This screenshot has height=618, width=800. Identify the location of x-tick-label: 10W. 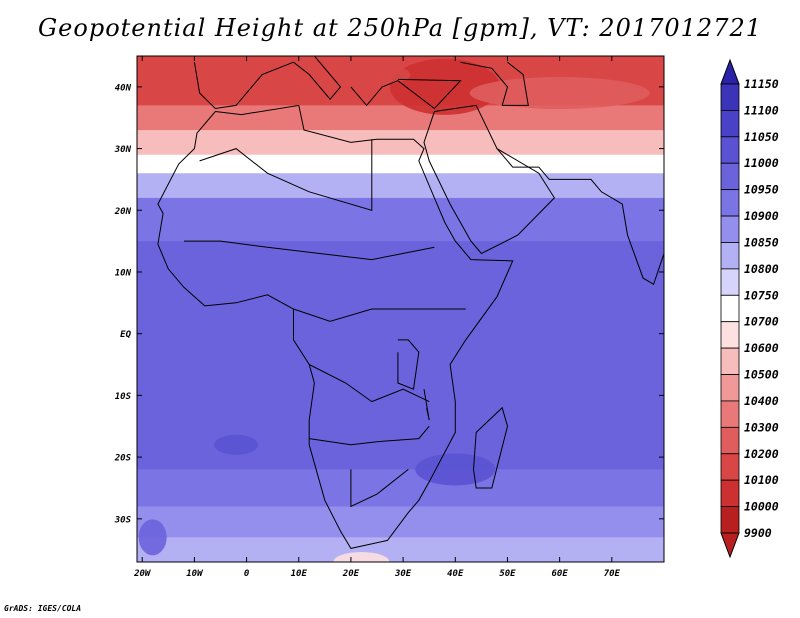
(195, 574).